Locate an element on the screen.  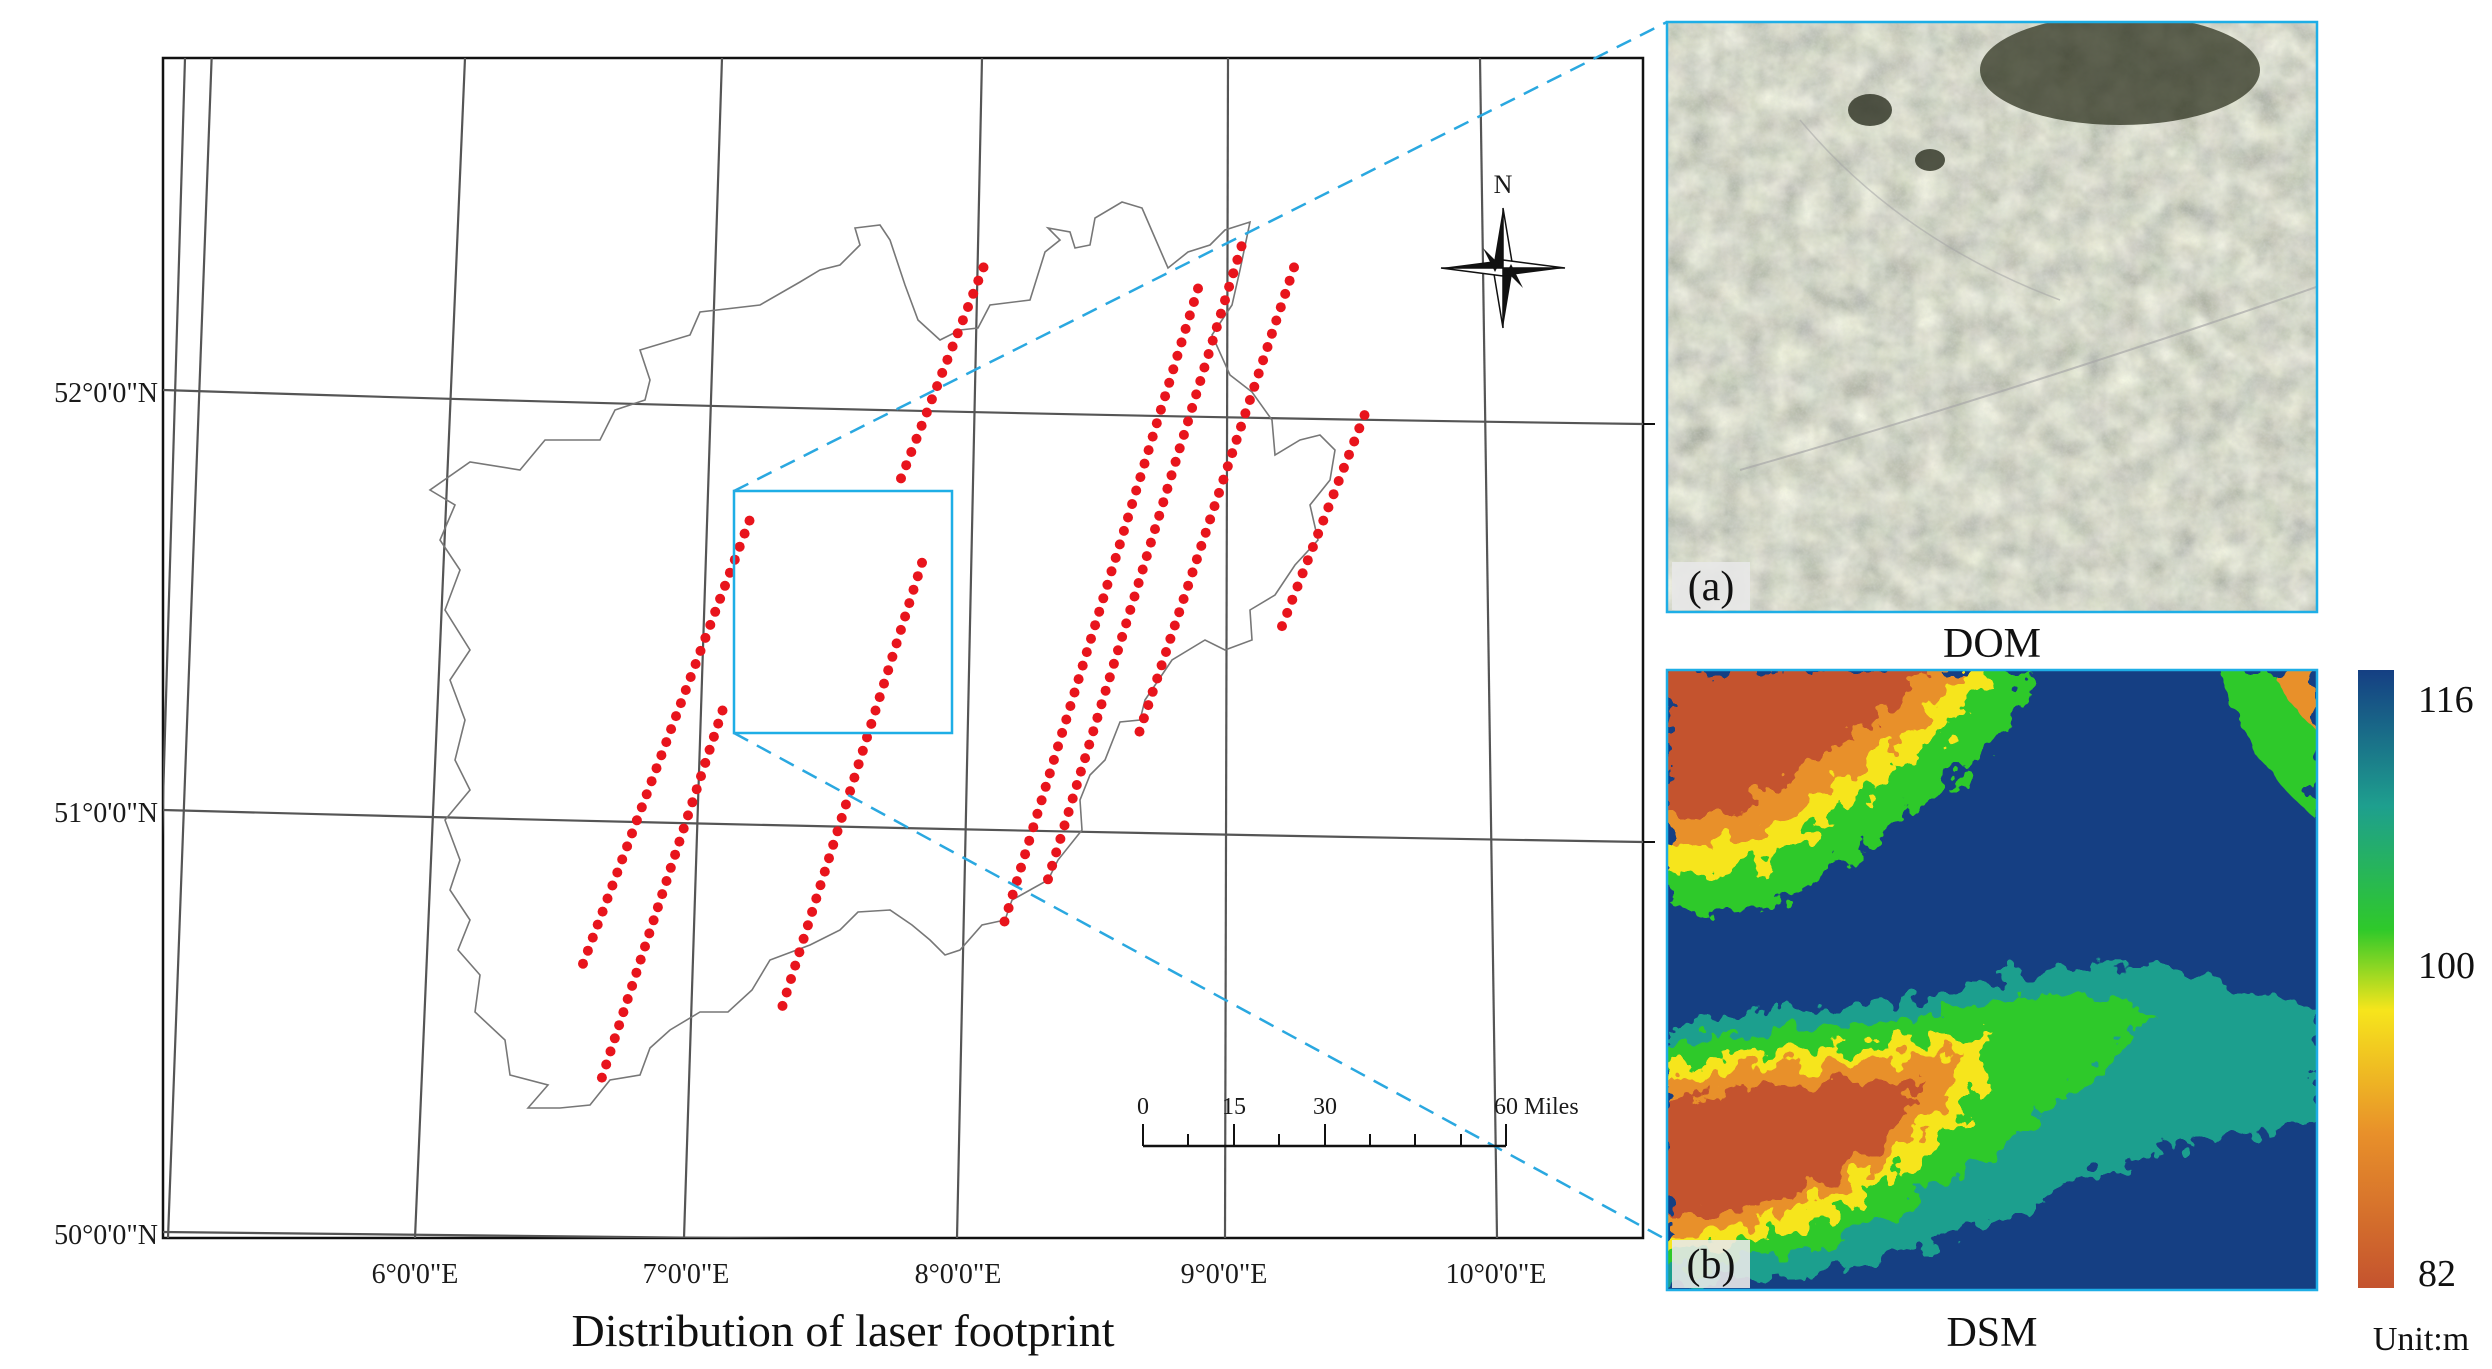
lon-label-7: 7°0'0"E is located at coordinates (686, 1274).